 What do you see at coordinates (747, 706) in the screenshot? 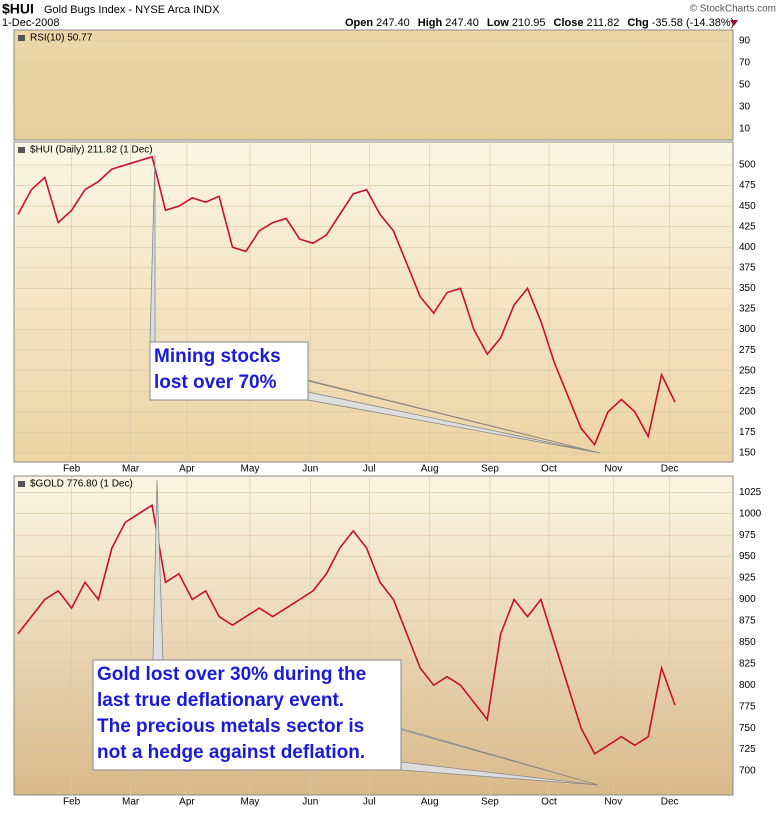
I see `y-tick-label: 775` at bounding box center [747, 706].